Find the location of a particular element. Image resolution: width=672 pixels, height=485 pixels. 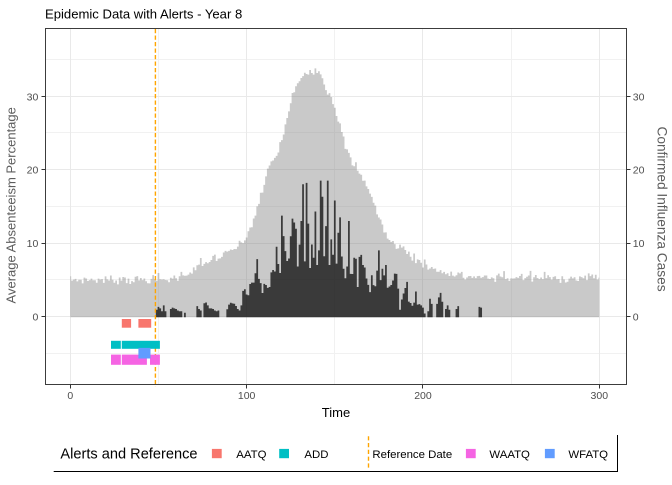

svg-text: 300 is located at coordinates (600, 396).